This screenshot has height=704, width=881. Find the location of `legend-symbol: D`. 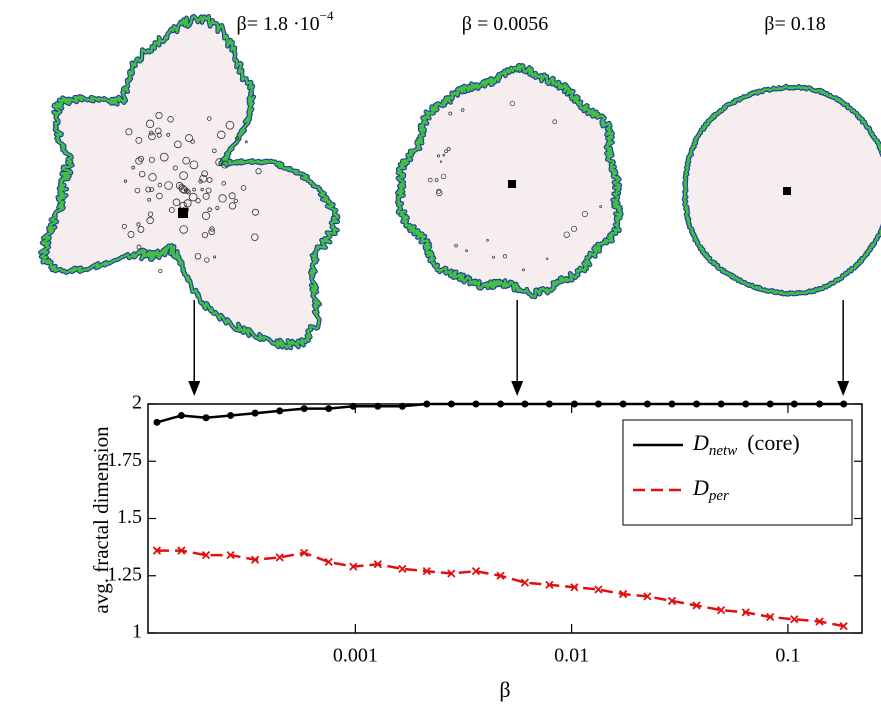

legend-symbol: D is located at coordinates (700, 442).